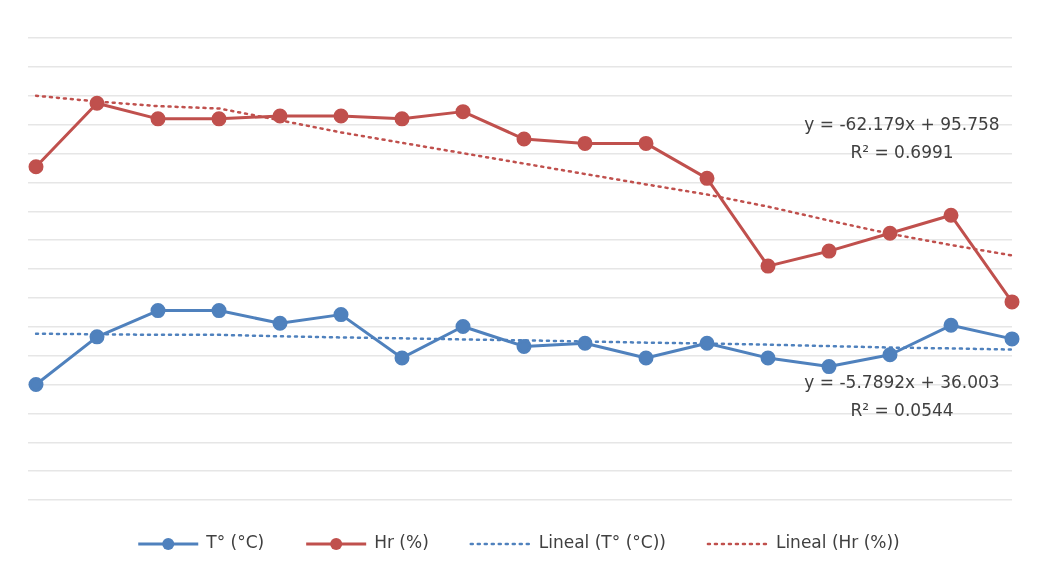  What do you see at coordinates (902, 409) in the screenshot?
I see `text: R² = 0.0544` at bounding box center [902, 409].